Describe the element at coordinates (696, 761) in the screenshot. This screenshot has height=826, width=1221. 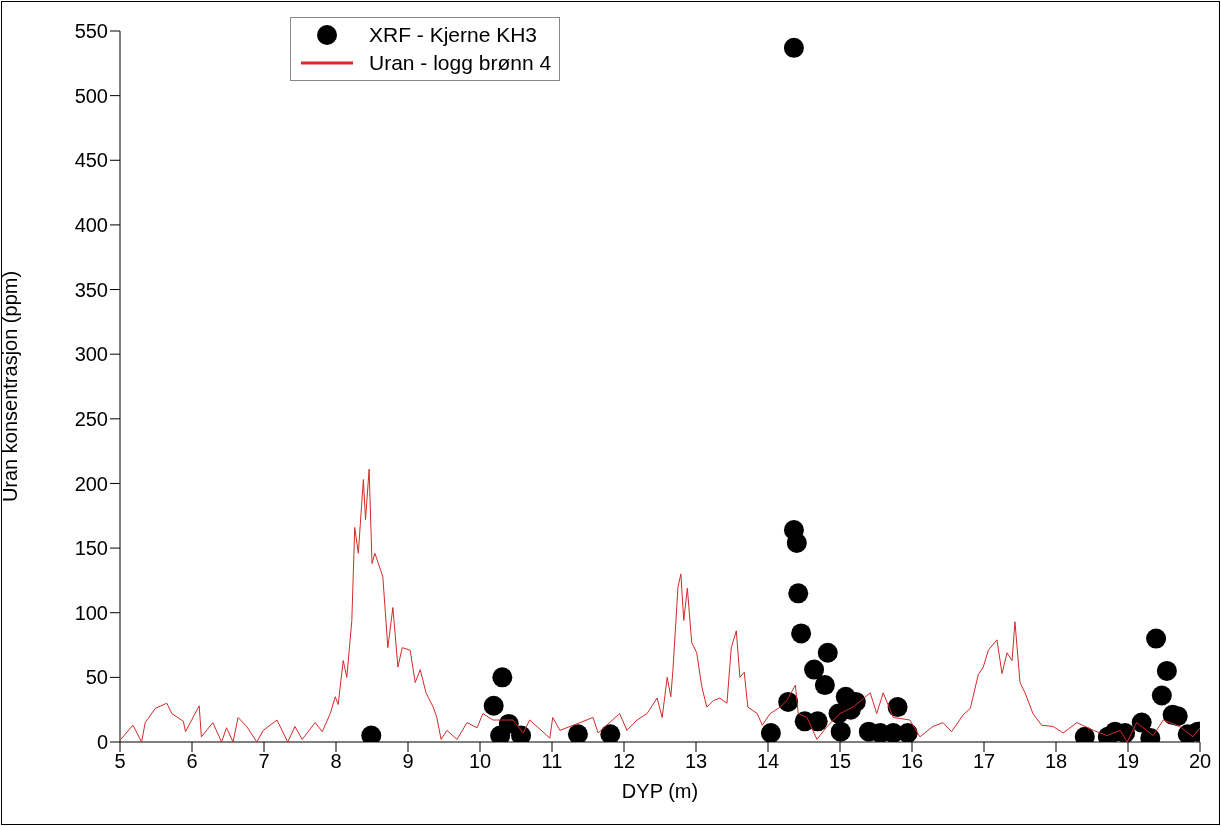
I see `x-tick-label: 13` at that location.